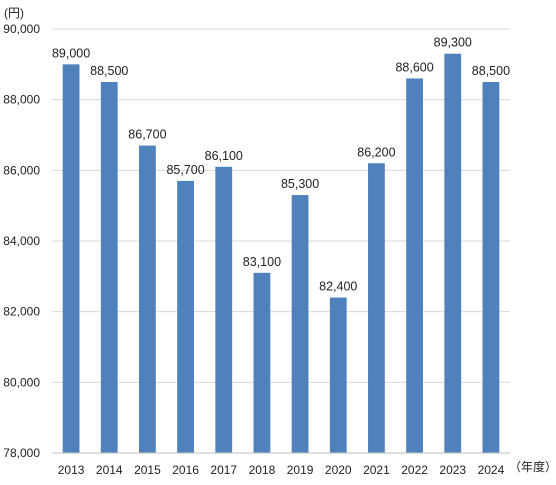  What do you see at coordinates (21, 29) in the screenshot?
I see `y-tick-label: 90,000` at bounding box center [21, 29].